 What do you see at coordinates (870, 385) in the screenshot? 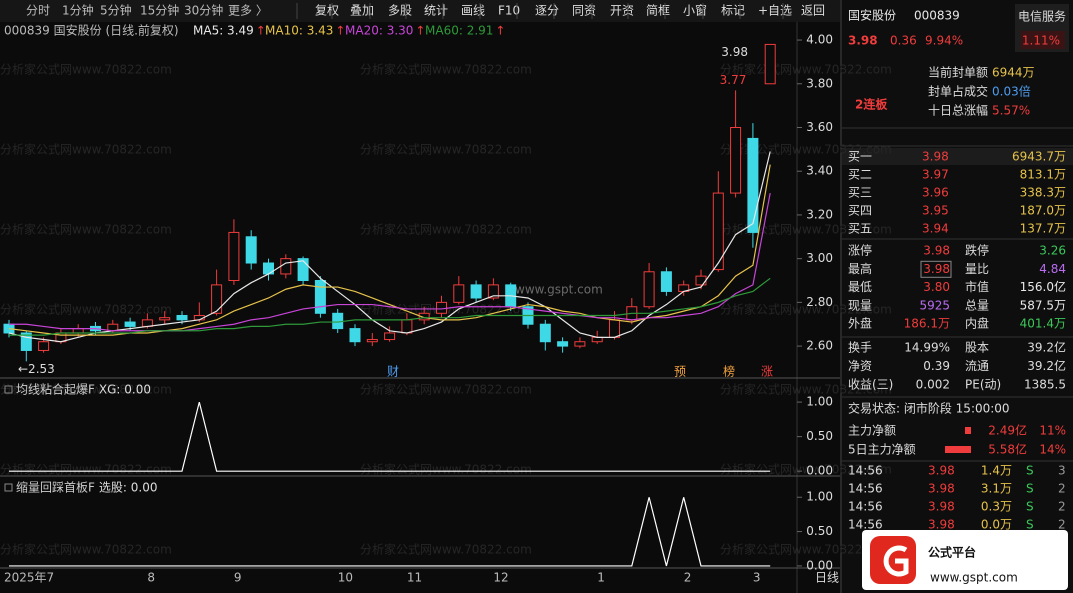
I see `fin-label: 收益(三)` at bounding box center [870, 385].